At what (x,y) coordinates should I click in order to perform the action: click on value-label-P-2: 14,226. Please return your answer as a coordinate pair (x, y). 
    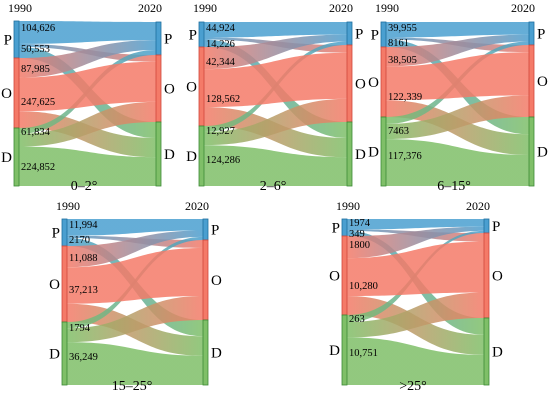
    Looking at the image, I should click on (220, 44).